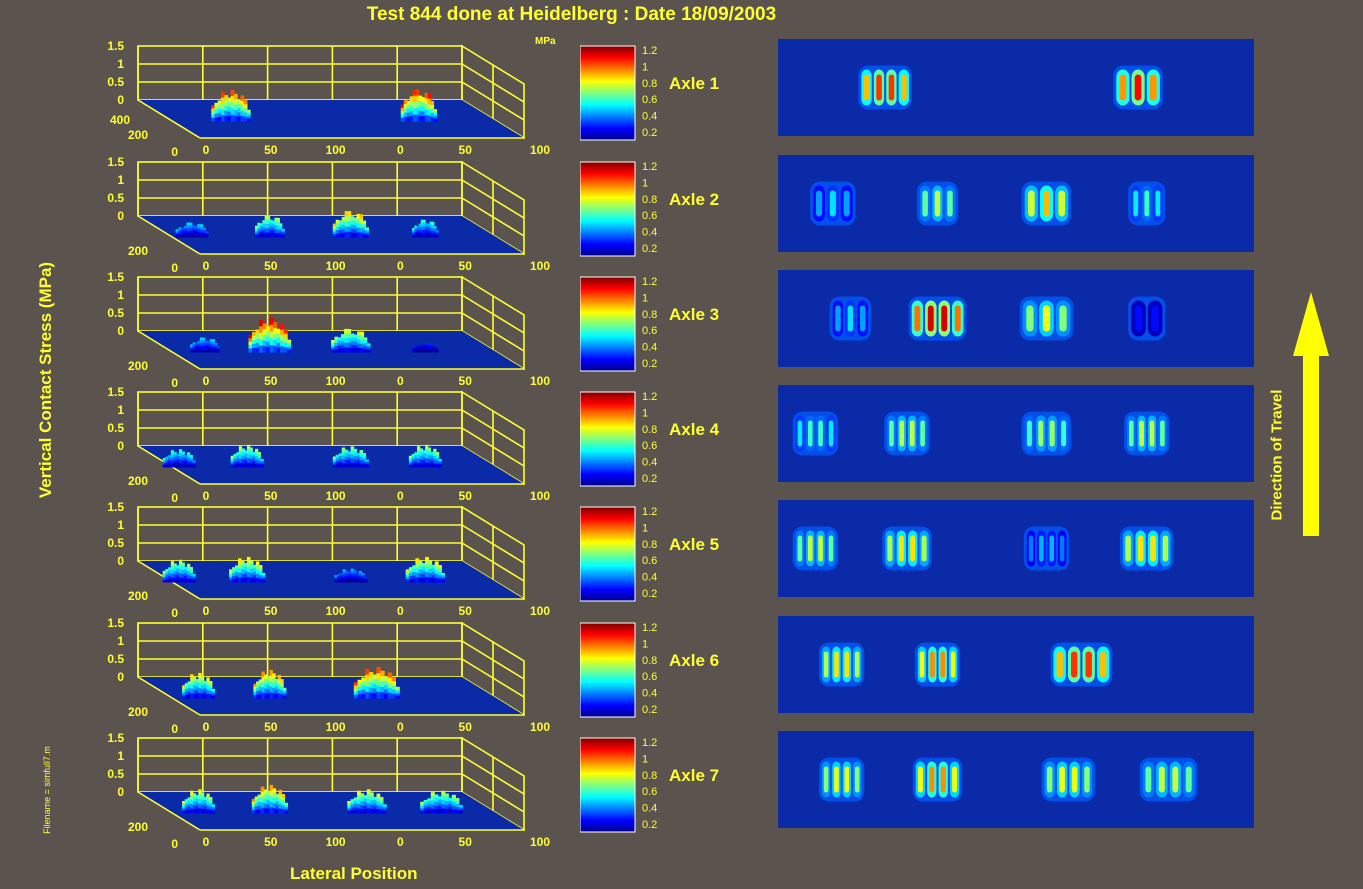  What do you see at coordinates (540, 150) in the screenshot?
I see `x-tick-label: 100` at bounding box center [540, 150].